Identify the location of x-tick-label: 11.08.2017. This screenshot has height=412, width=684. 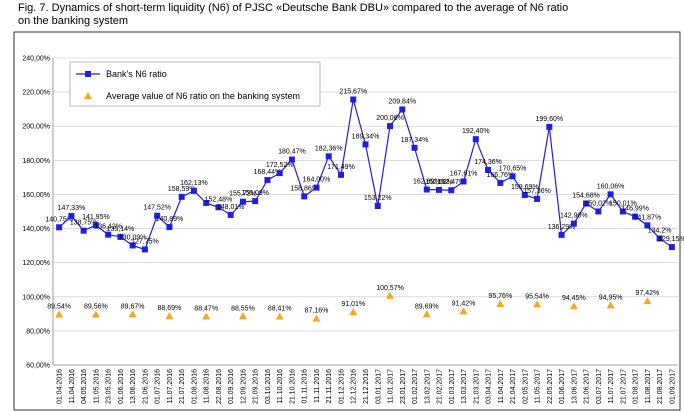
(648, 386).